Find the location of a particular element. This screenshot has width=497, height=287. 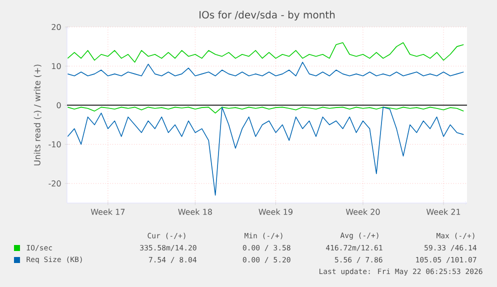

y-tick-label: -10 is located at coordinates (54, 144).